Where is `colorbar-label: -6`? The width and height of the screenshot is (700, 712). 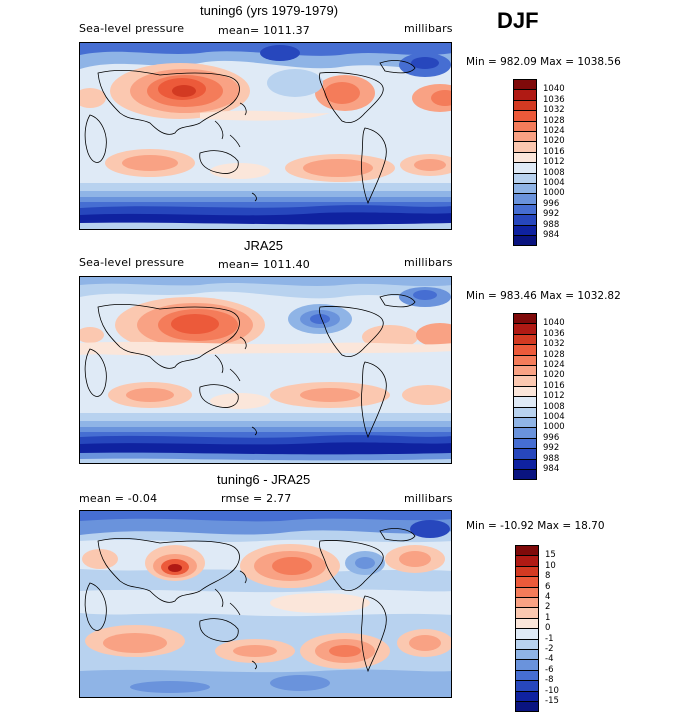
colorbar-label: -6 is located at coordinates (549, 669).